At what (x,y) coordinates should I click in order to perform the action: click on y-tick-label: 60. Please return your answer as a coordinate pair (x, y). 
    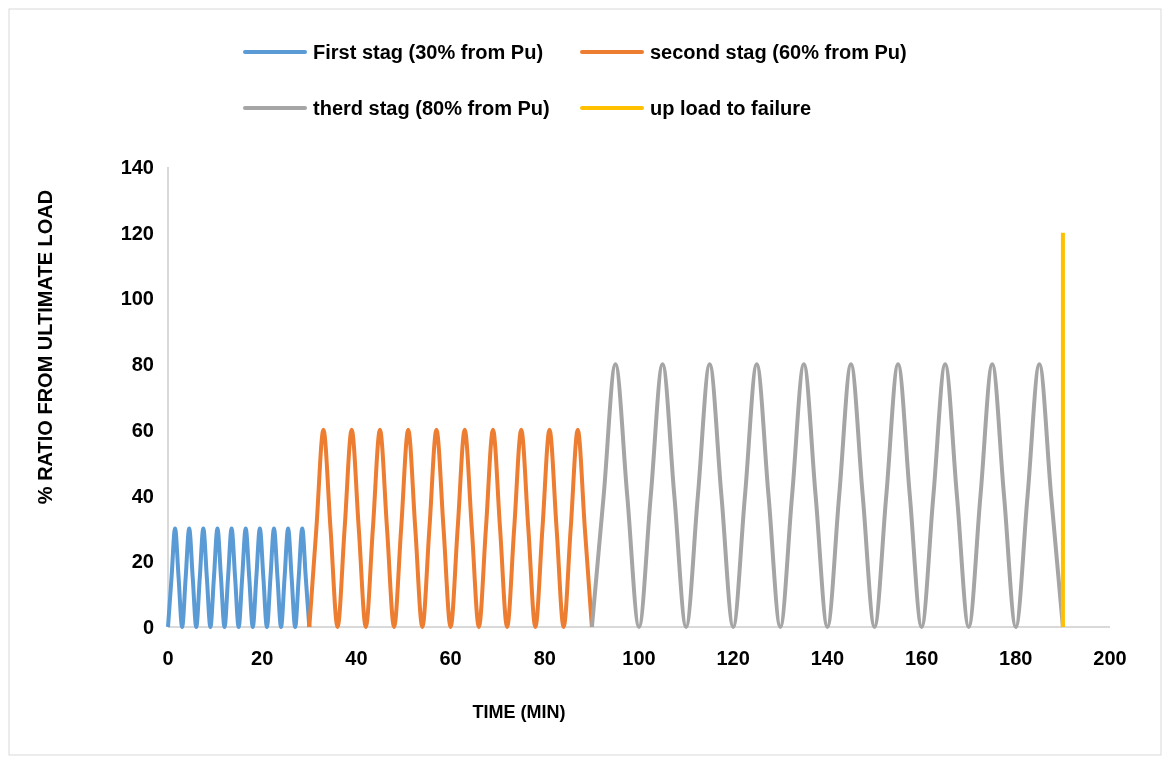
    Looking at the image, I should click on (142, 429).